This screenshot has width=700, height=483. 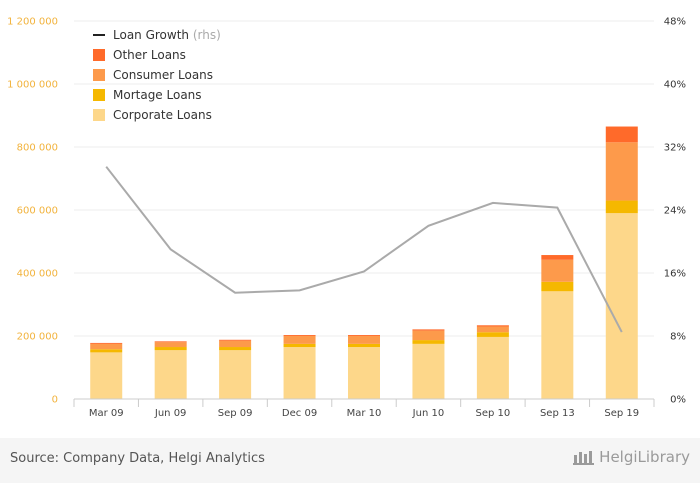 I want to click on x-tick-label: Sep 09, so click(x=235, y=413).